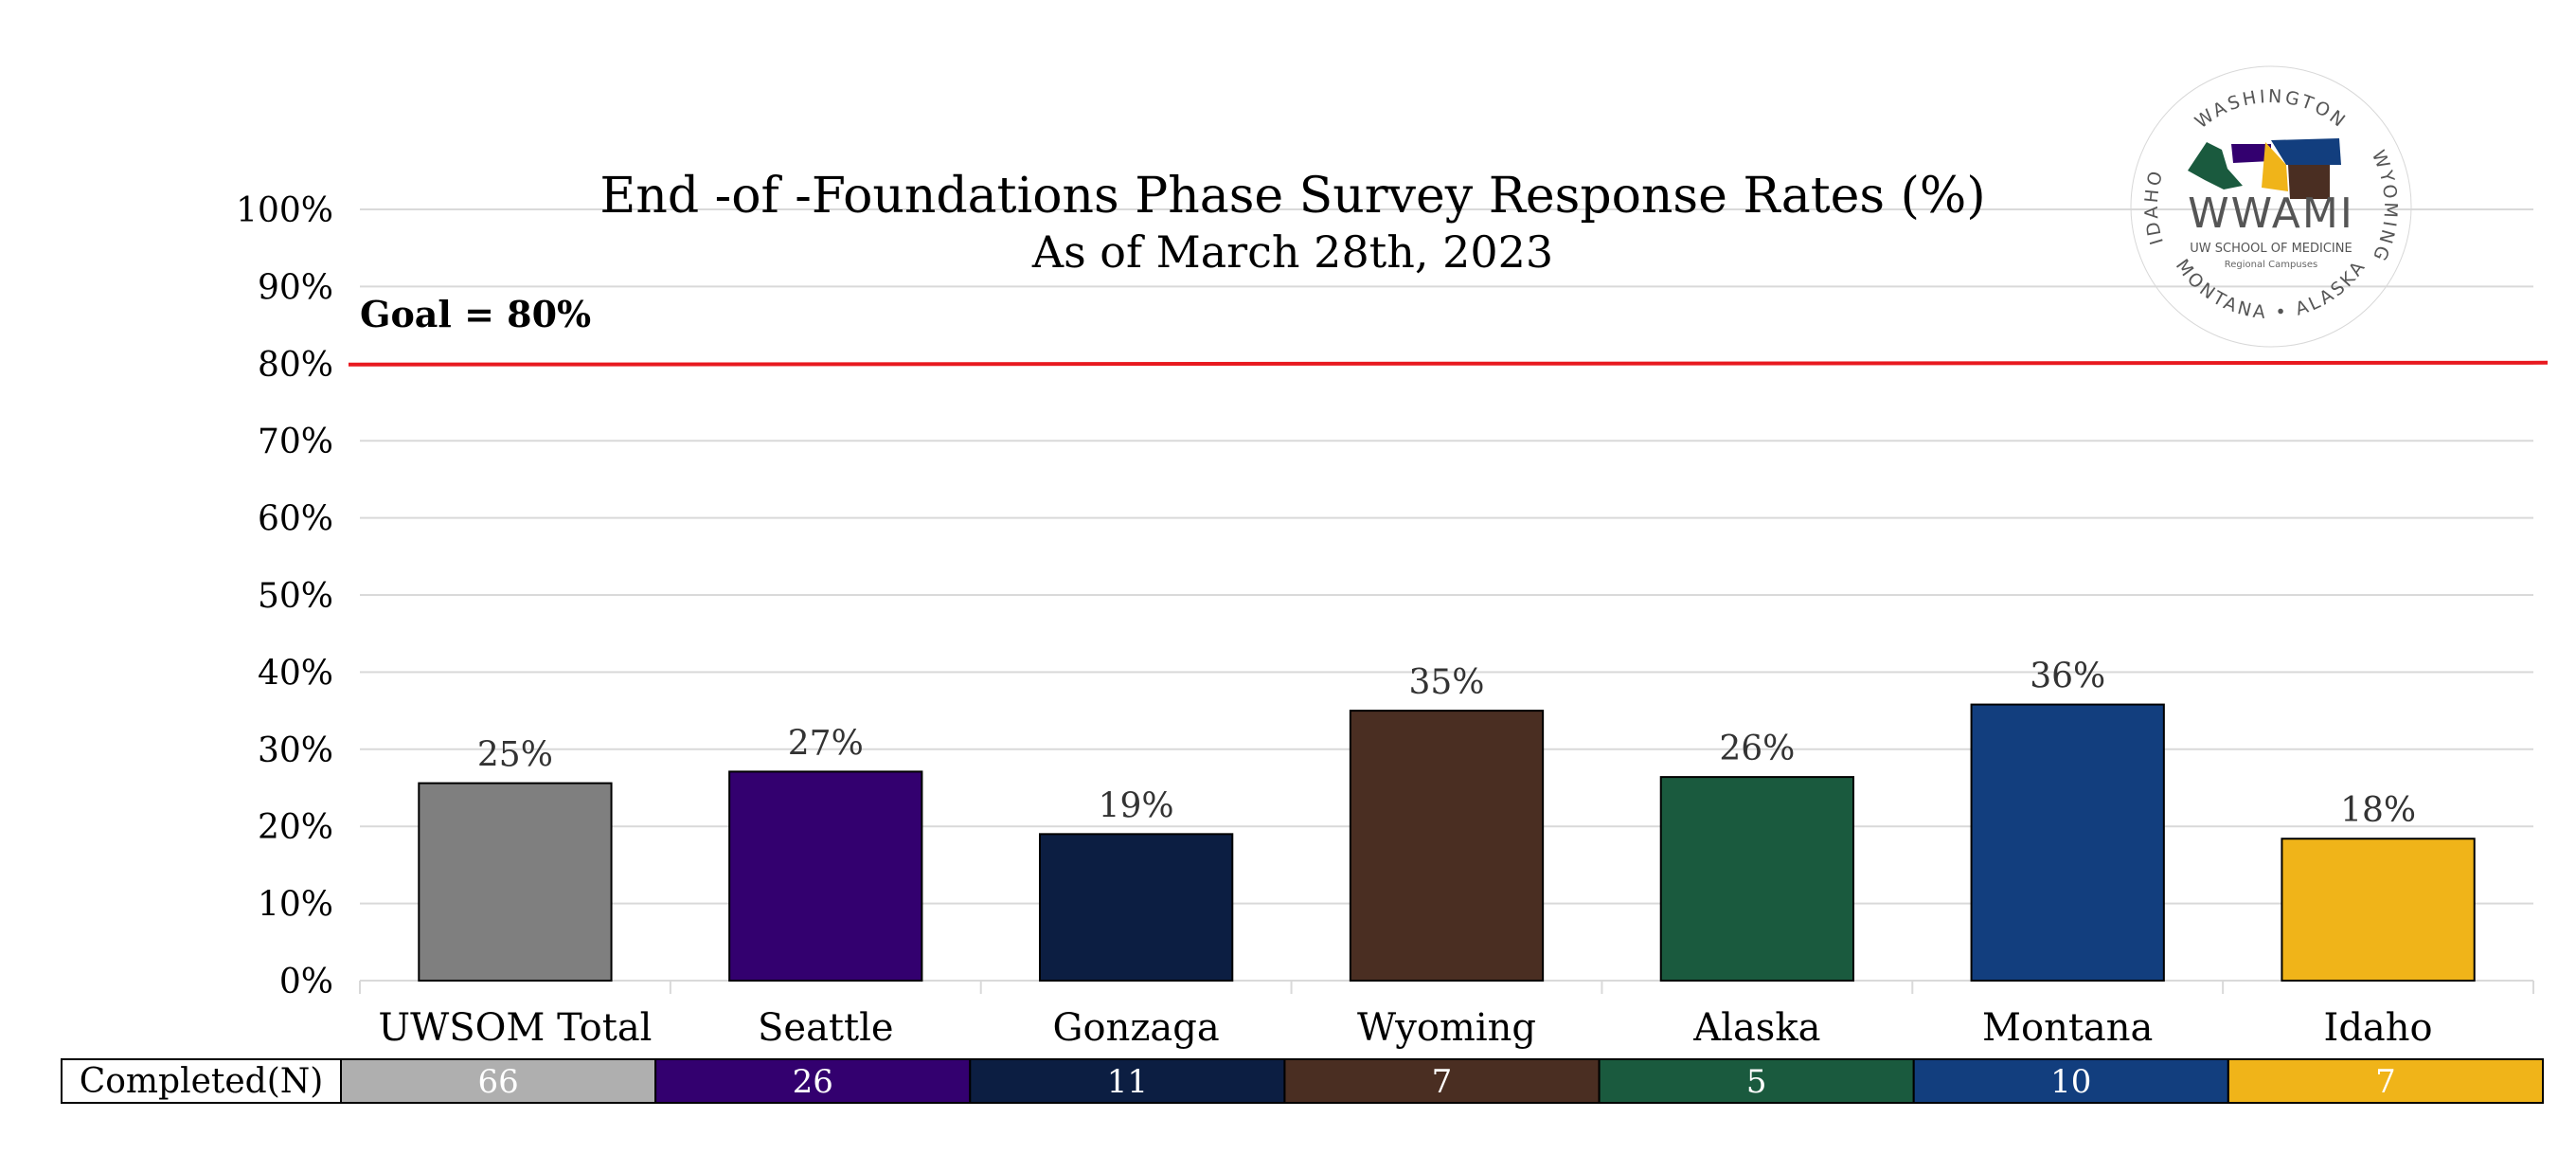  I want to click on y-tick-label: 20%, so click(295, 827).